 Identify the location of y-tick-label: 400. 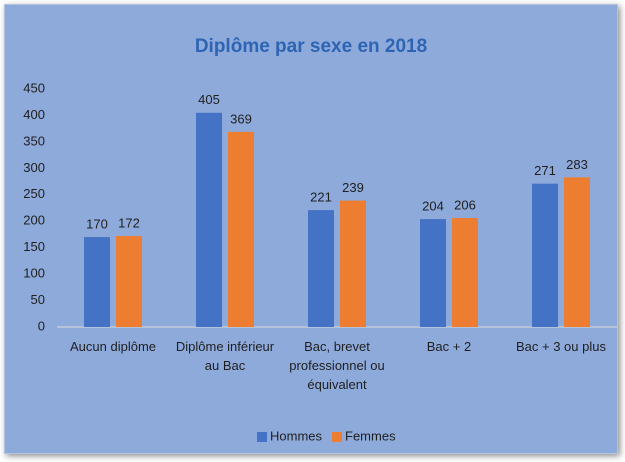
(34, 114).